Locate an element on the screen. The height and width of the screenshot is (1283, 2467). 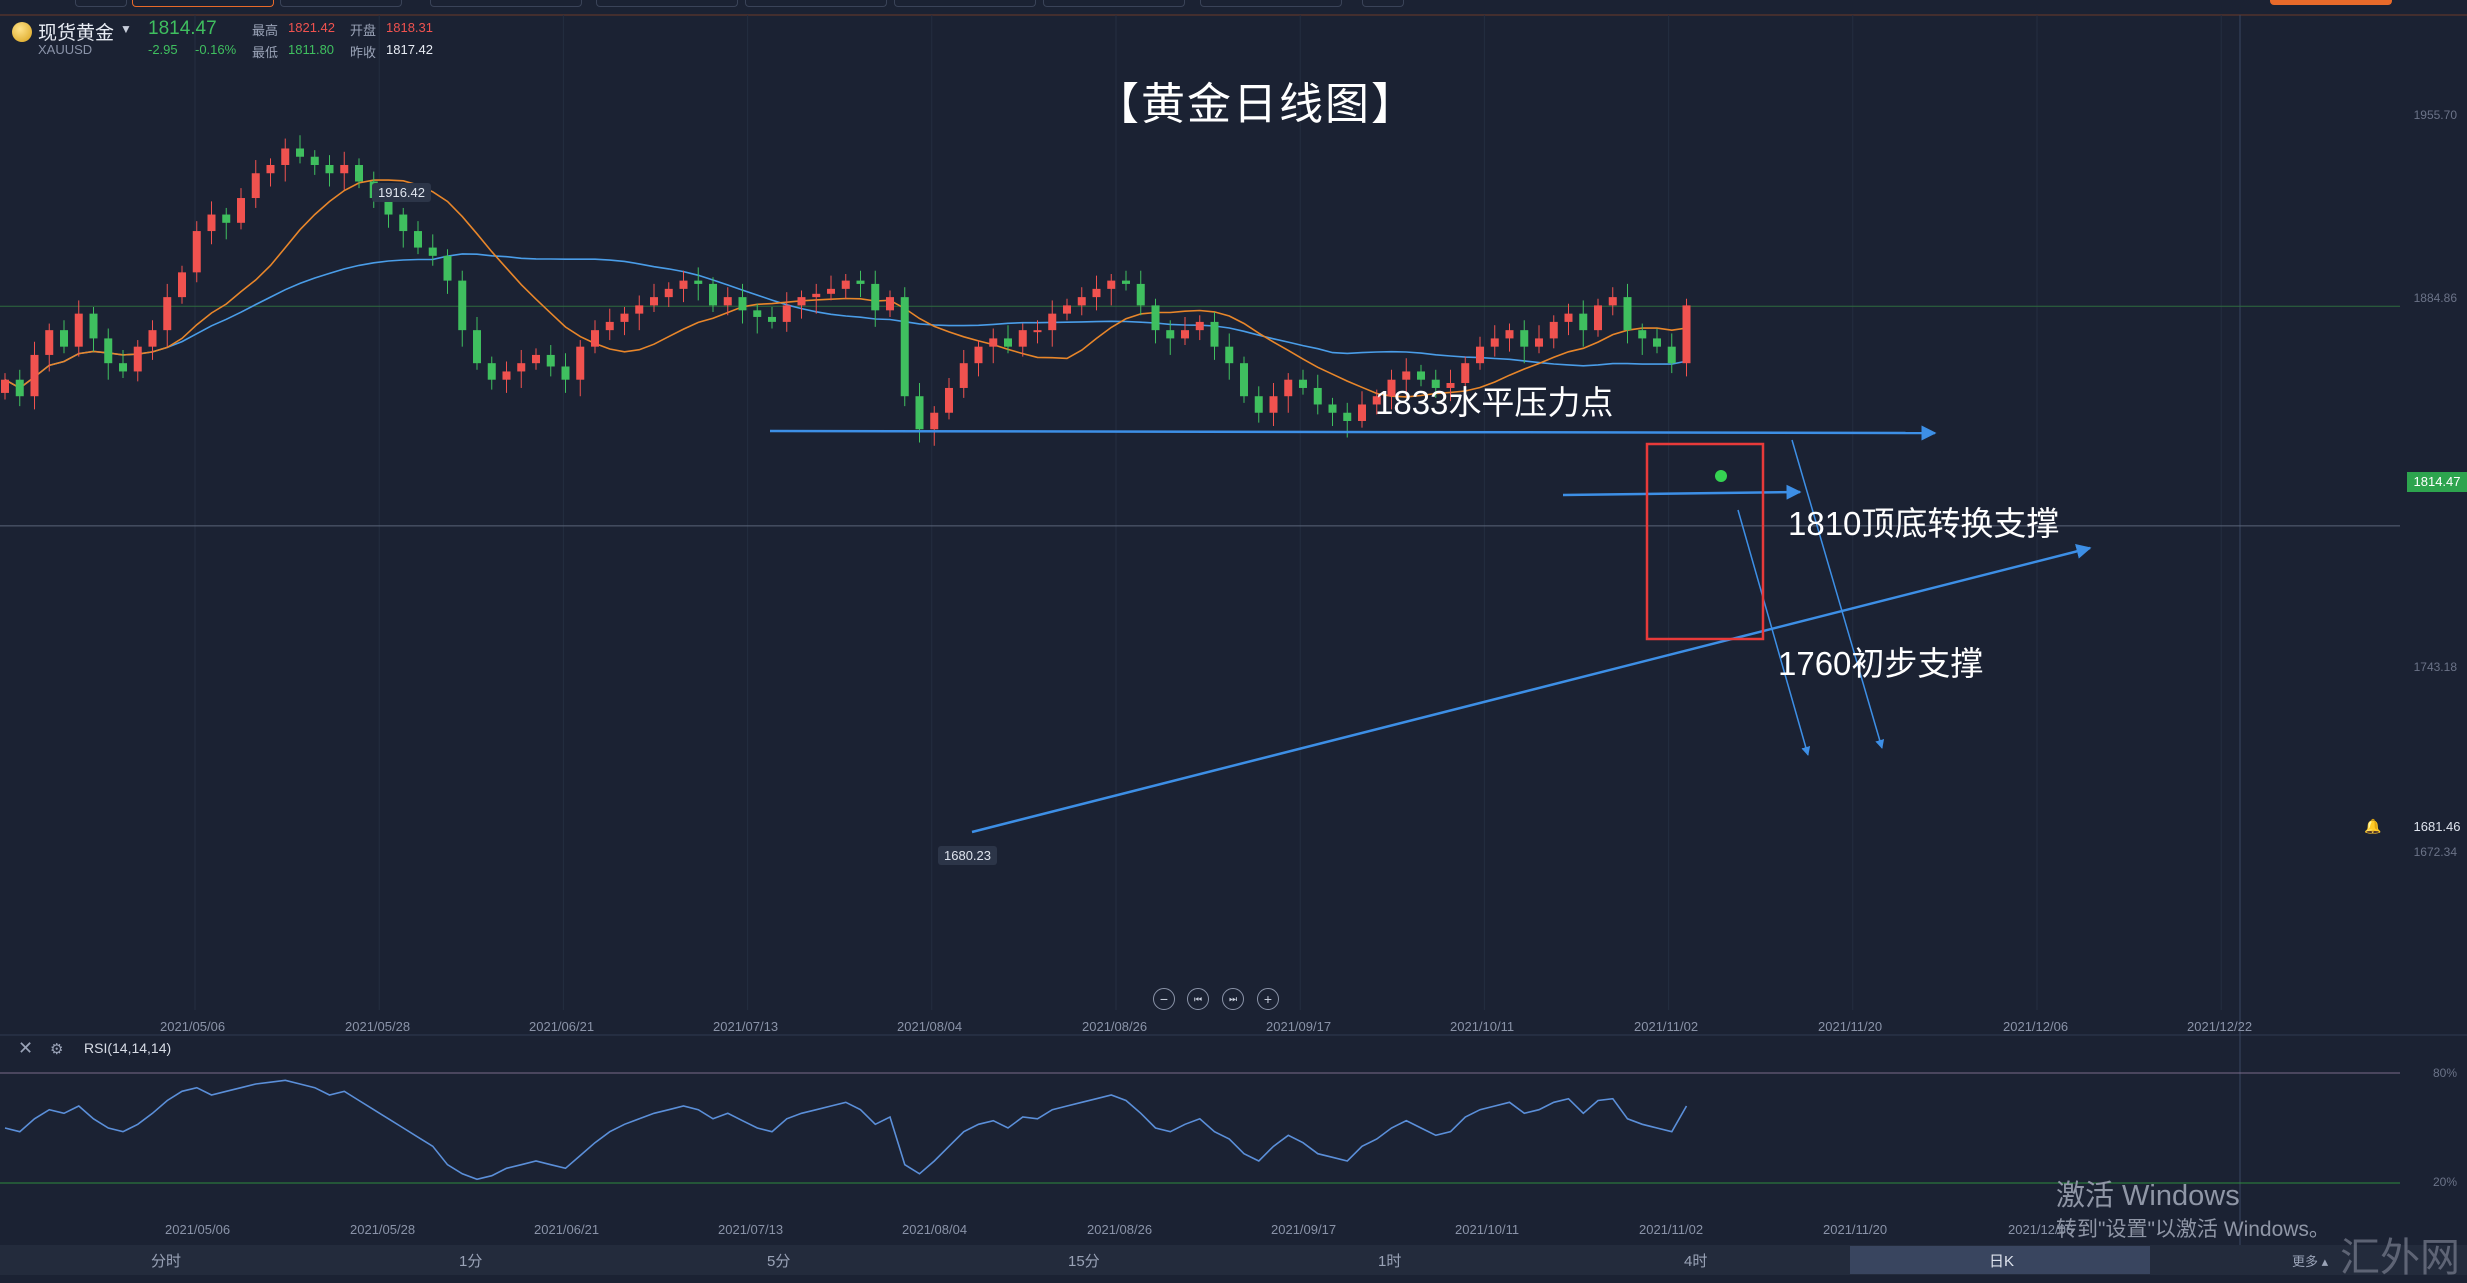
period-button: 1时 is located at coordinates (1390, 1261).